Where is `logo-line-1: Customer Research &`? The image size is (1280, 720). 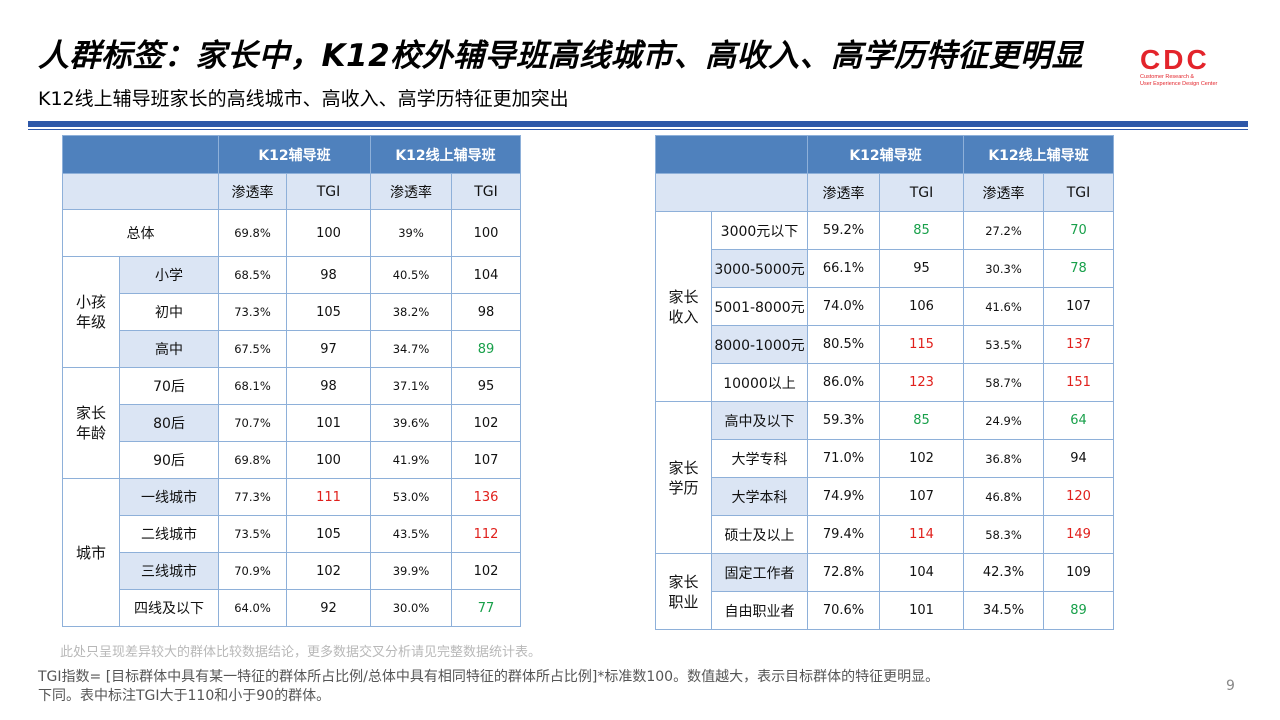
logo-line-1: Customer Research & is located at coordinates (1167, 77).